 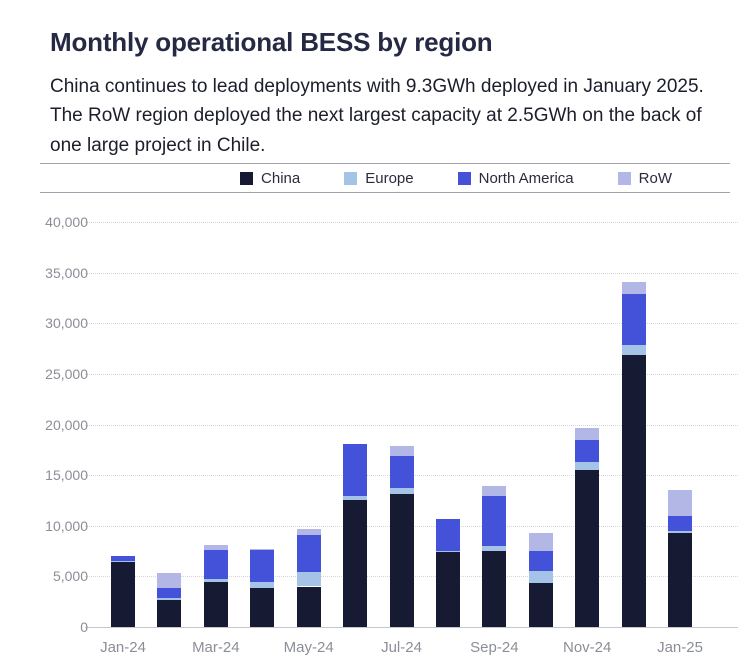 What do you see at coordinates (401, 560) in the screenshot?
I see `bar-segment-jul-24-china` at bounding box center [401, 560].